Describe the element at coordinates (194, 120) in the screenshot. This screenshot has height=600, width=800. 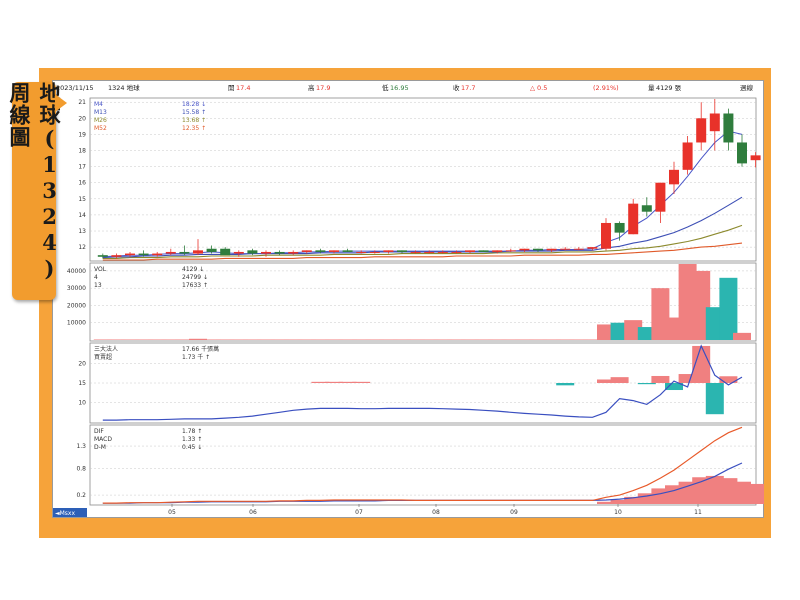
I see `legend-value: 13.68 ↑` at that location.